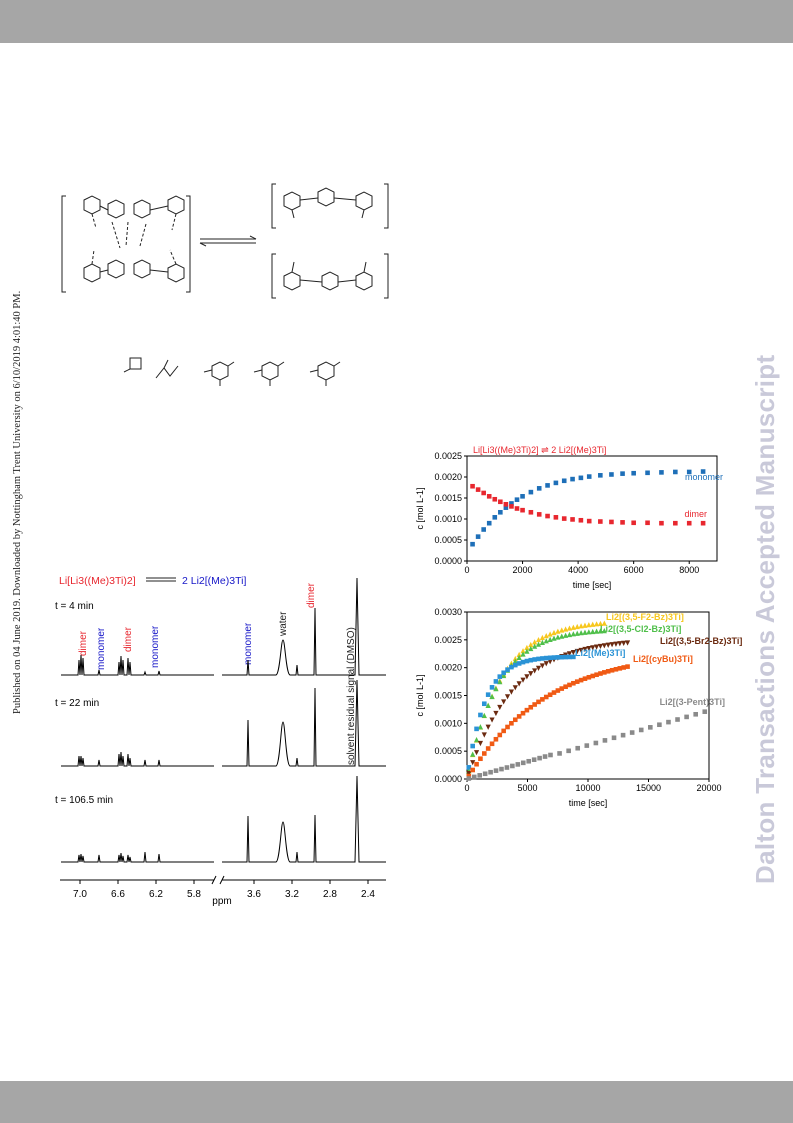 The width and height of the screenshot is (793, 1123). I want to click on chart2-series-label-Li2[(3,5-Cl2-Bz)3Ti]: Li2[(3,5-Cl2-Bz)3Ti], so click(640, 629).